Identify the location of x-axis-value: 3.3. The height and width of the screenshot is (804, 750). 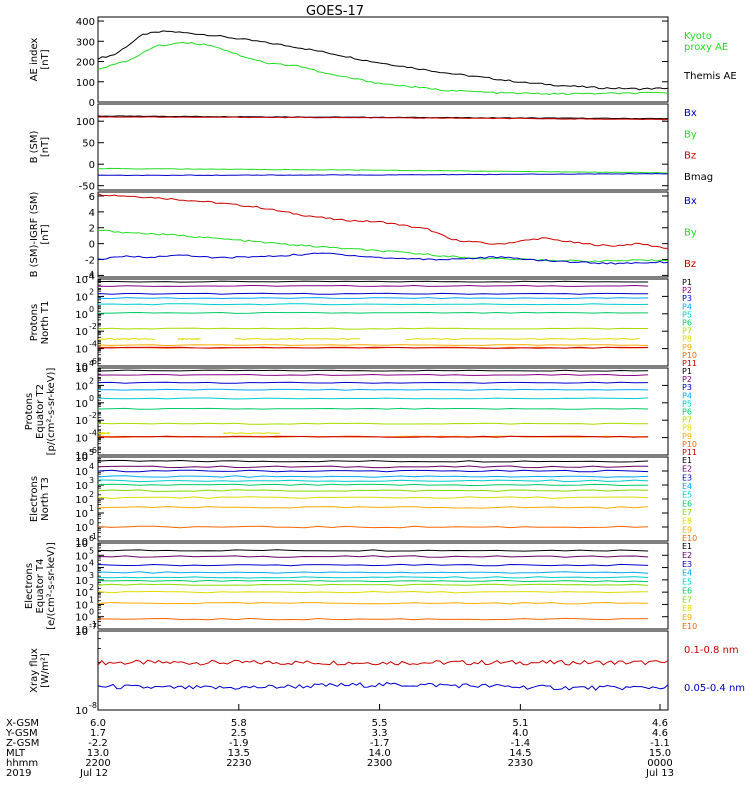
(380, 733).